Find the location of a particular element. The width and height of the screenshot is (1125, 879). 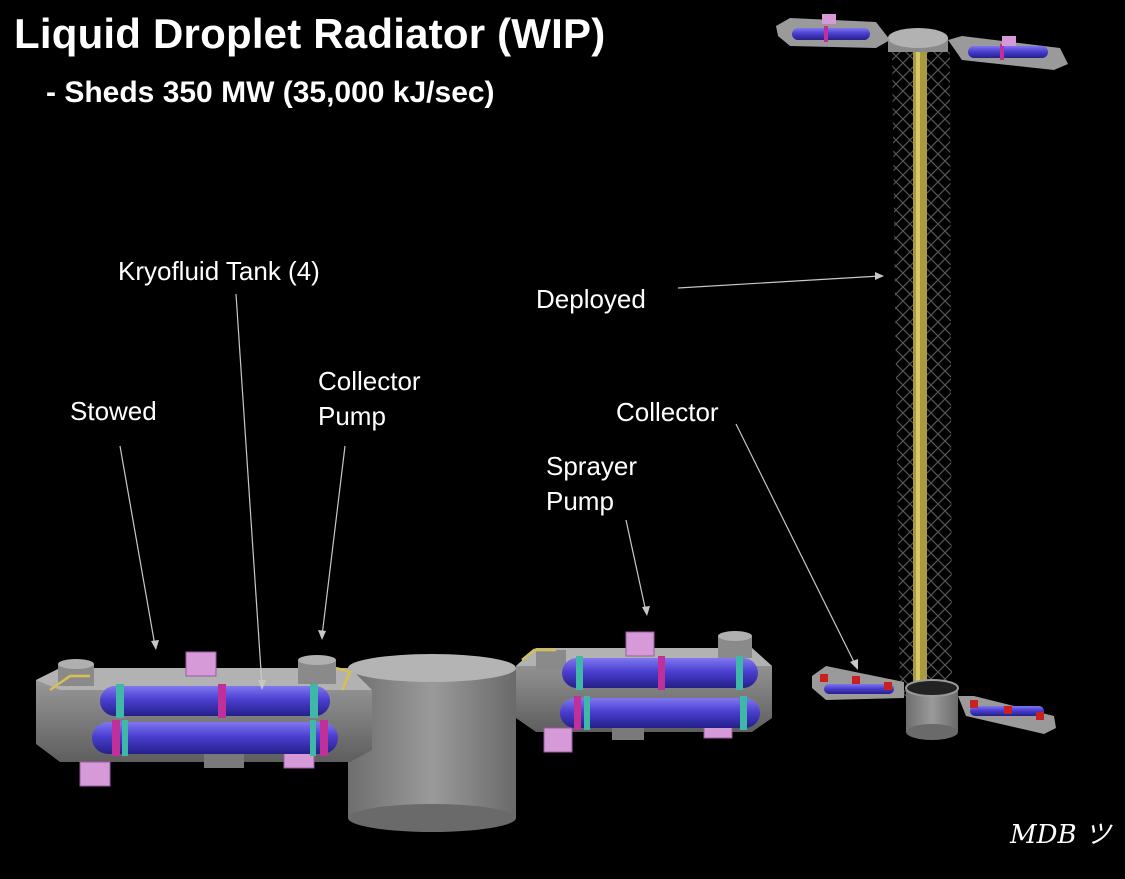

label-sprayer-pump-line2: Pump is located at coordinates (580, 501).